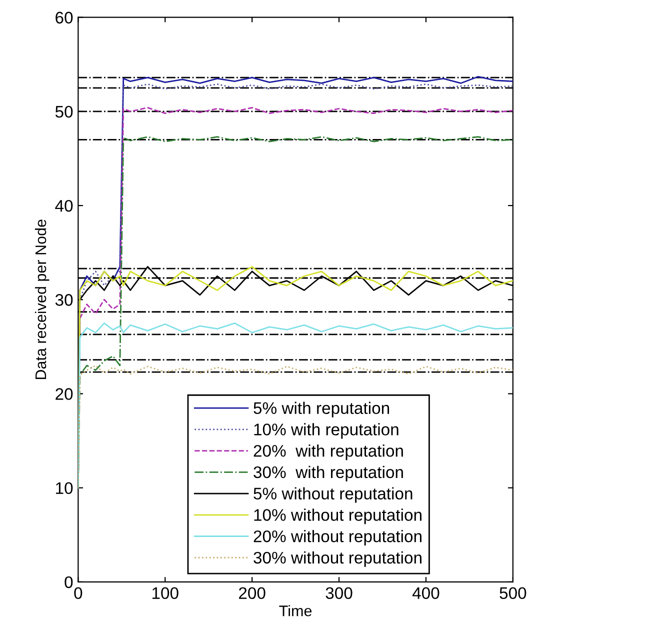 Image resolution: width=646 pixels, height=643 pixels. Describe the element at coordinates (513, 593) in the screenshot. I see `x-tick-label: 500` at that location.